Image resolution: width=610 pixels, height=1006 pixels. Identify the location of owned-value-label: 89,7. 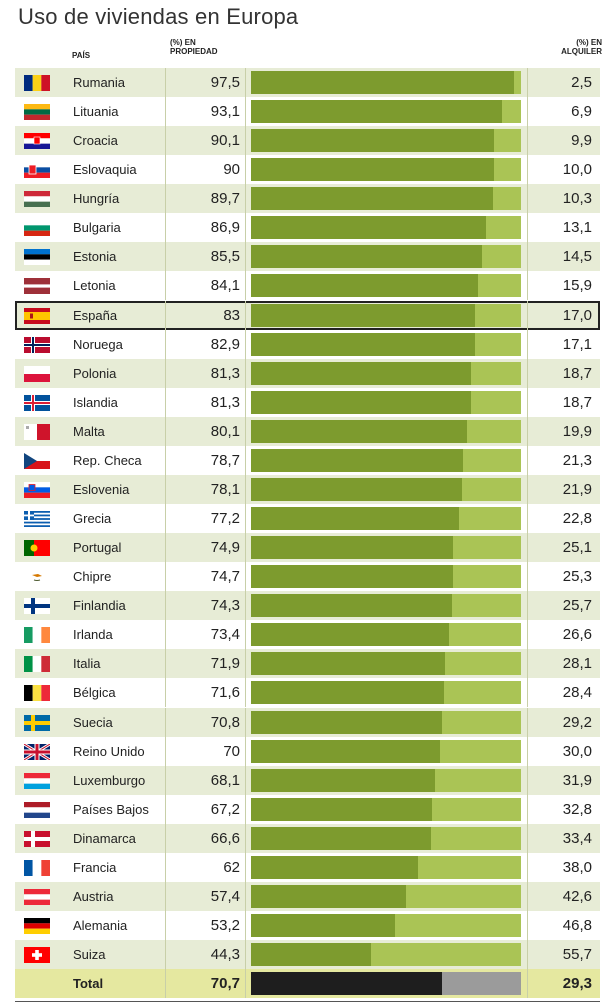
(225, 199).